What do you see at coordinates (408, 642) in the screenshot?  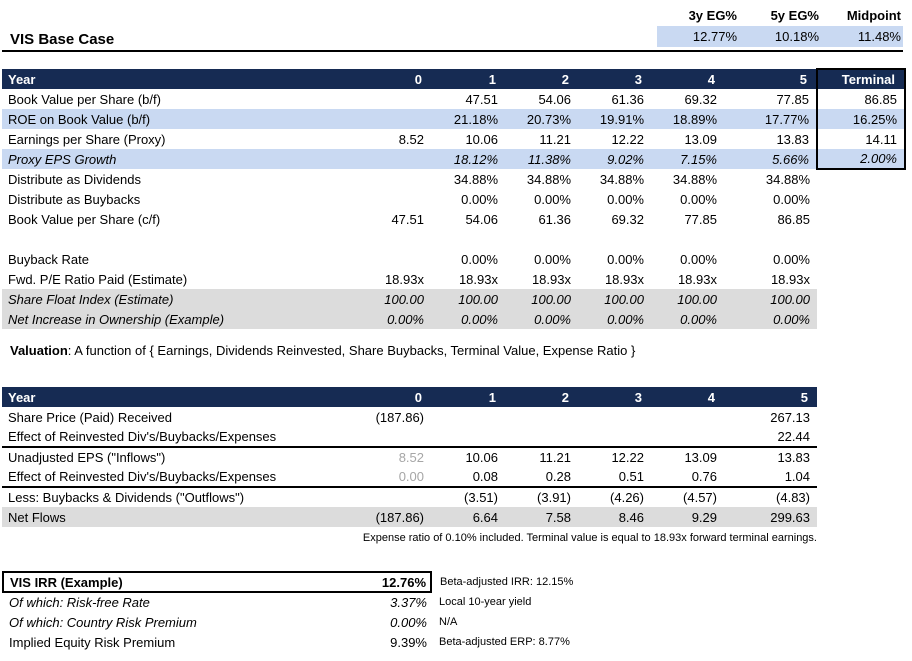 I see `irr-row-value: 9.39%` at bounding box center [408, 642].